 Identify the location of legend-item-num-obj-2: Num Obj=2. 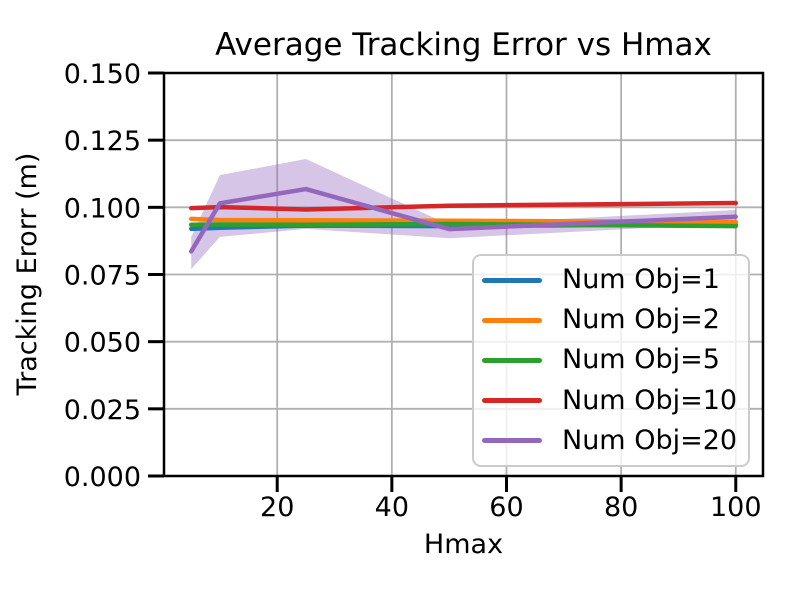
(611, 320).